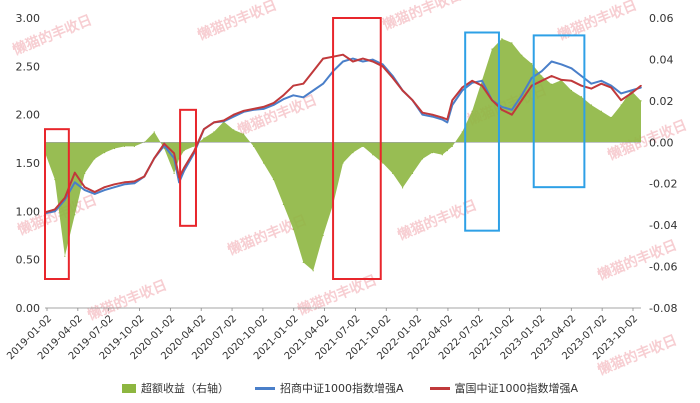 Image resolution: width=700 pixels, height=403 pixels. What do you see at coordinates (439, 388) in the screenshot?
I see `legend-swatch-series-b` at bounding box center [439, 388].